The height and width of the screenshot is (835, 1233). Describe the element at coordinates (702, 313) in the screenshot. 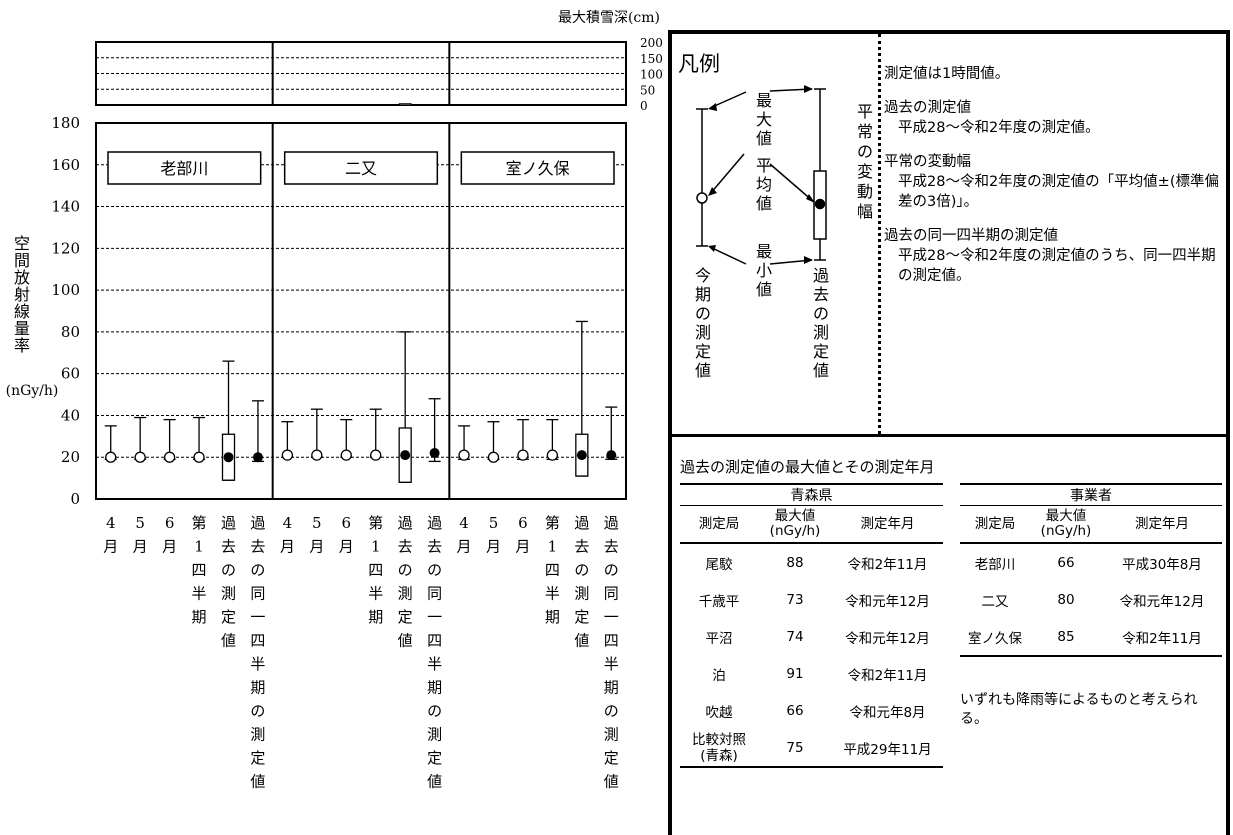

I see `legend-current-label-char: の` at that location.